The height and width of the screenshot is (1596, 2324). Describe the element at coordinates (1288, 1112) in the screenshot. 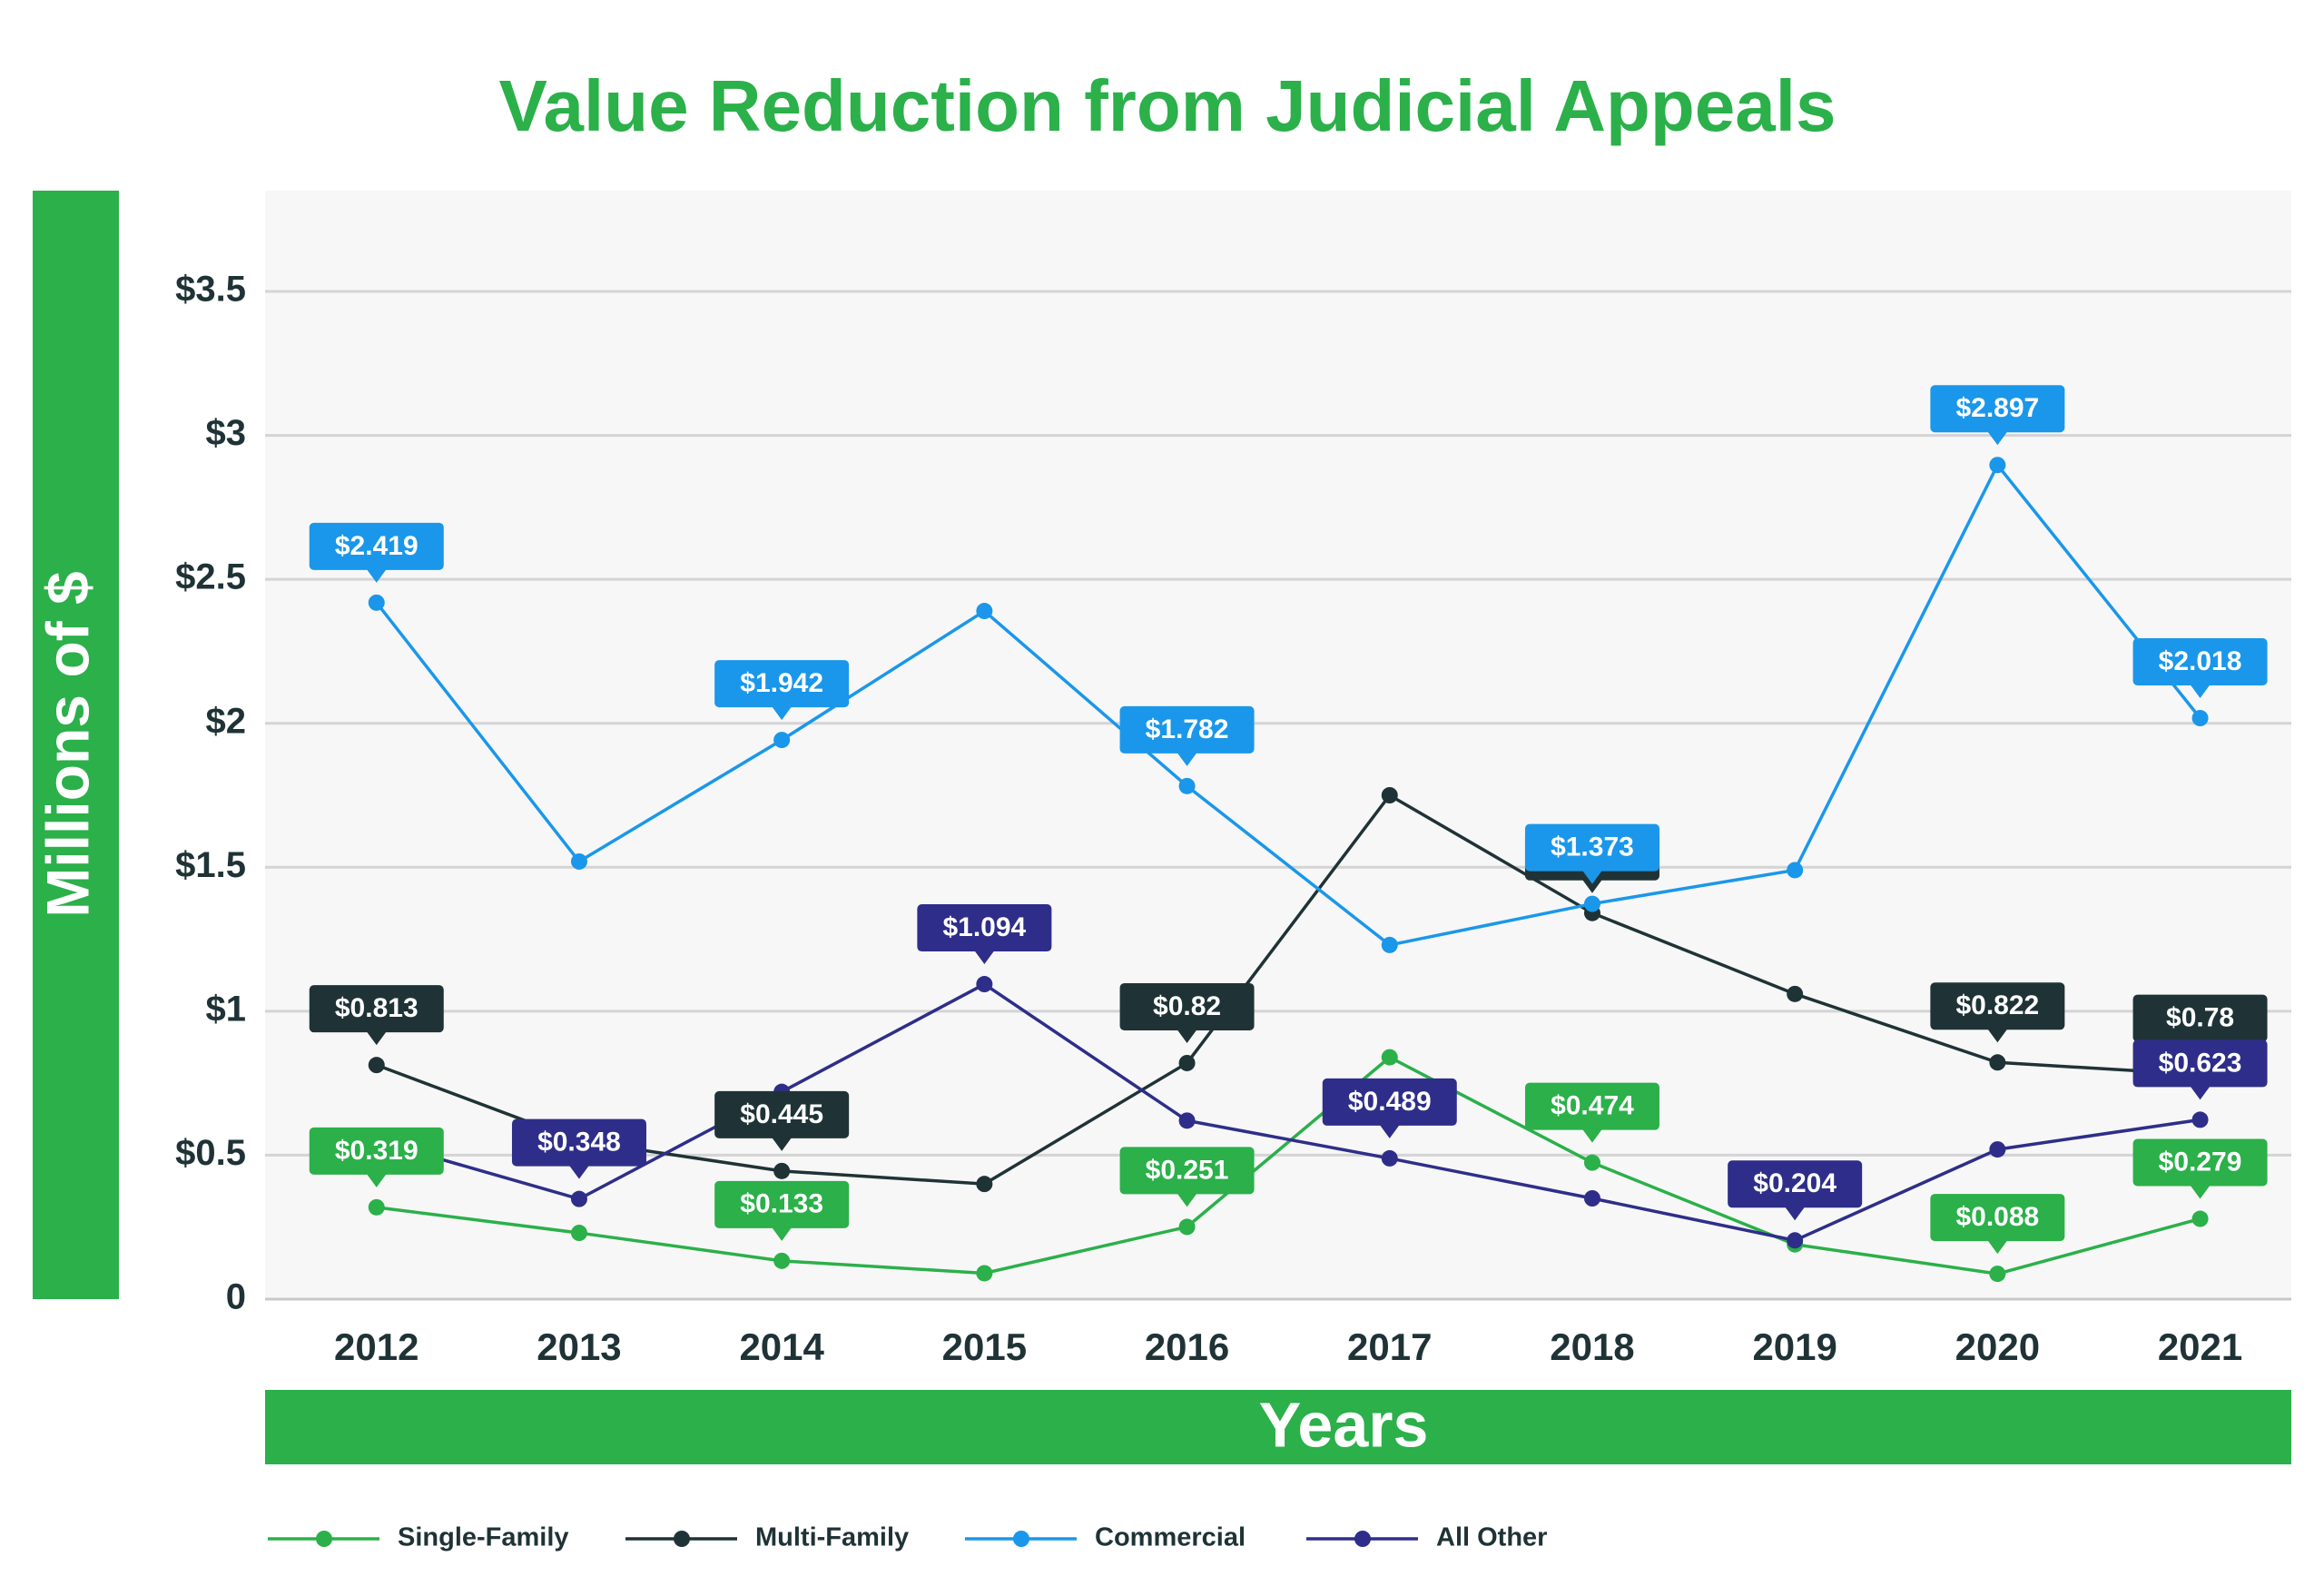

I see `series-line` at that location.